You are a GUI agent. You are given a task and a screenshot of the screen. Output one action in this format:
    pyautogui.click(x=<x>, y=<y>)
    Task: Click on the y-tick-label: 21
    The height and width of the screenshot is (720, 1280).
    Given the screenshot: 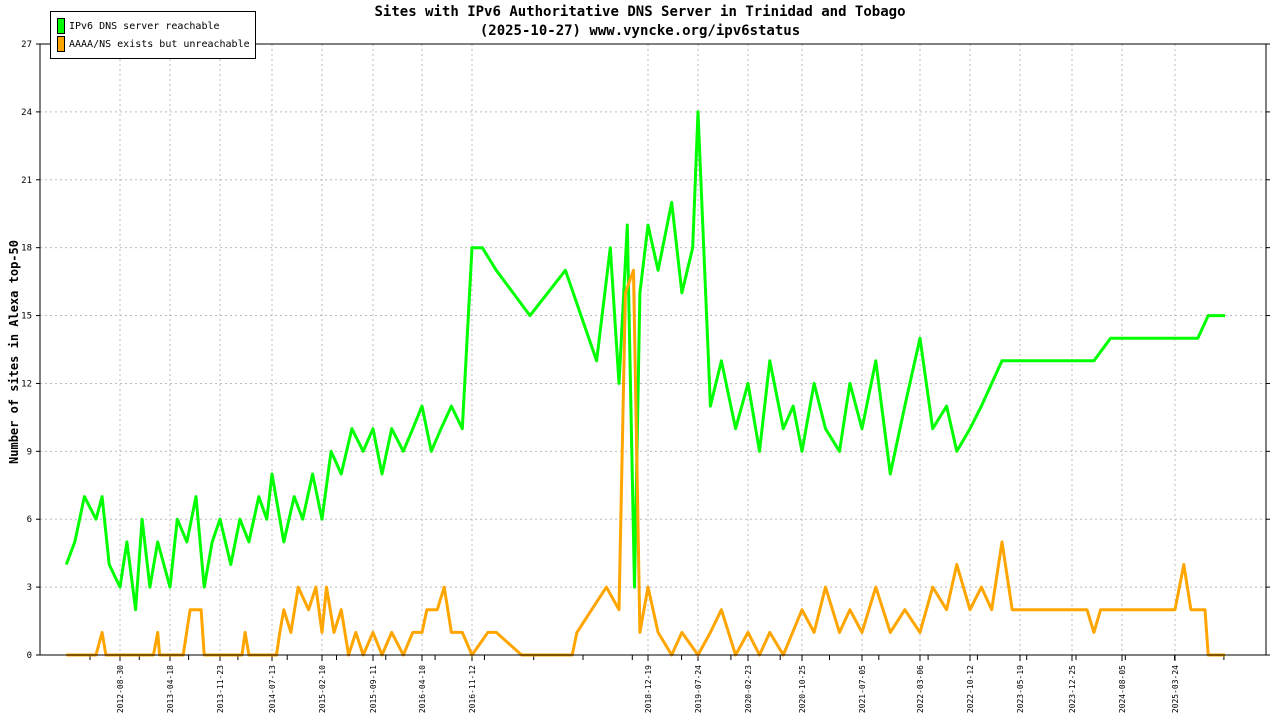 What is the action you would take?
    pyautogui.click(x=26, y=181)
    